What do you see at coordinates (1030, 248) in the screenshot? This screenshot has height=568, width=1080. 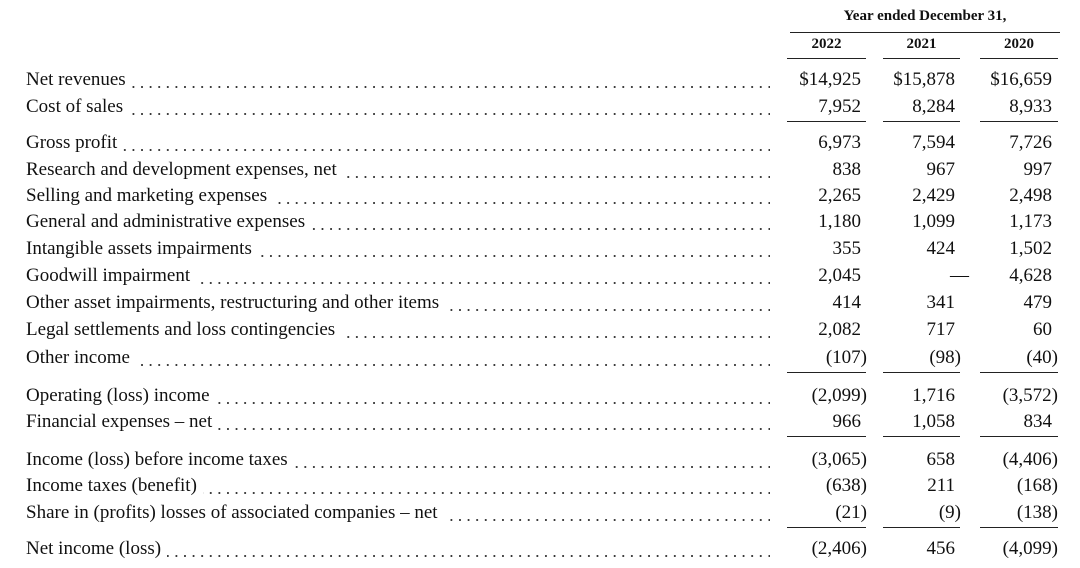 I see `row-value: 1,502` at bounding box center [1030, 248].